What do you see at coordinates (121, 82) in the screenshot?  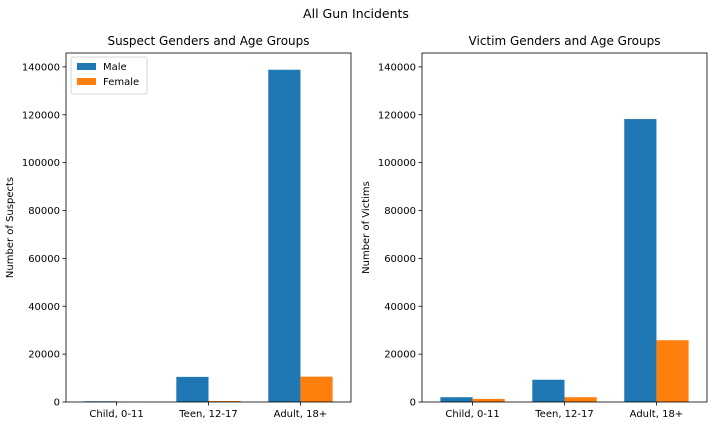 I see `legend-label-female: Female` at bounding box center [121, 82].